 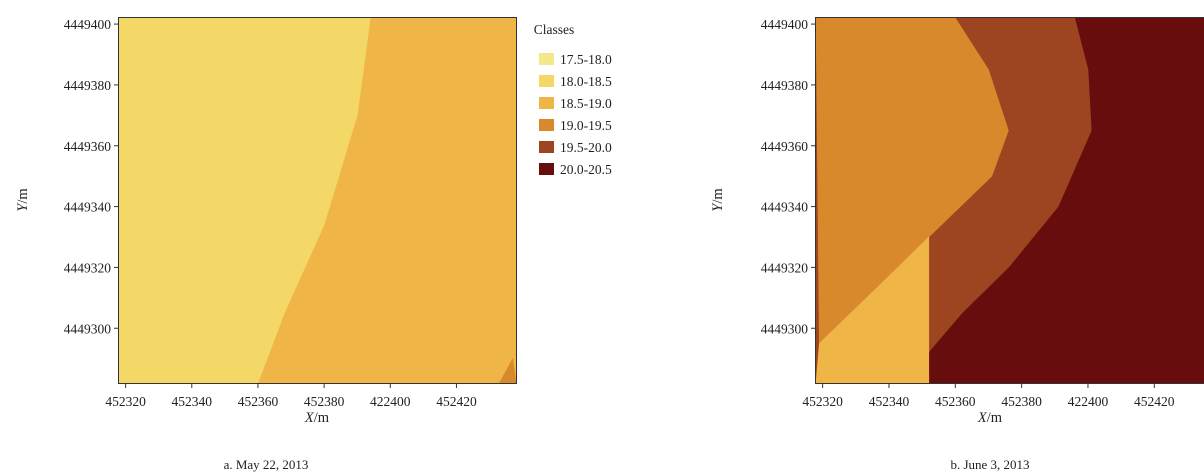 I want to click on legend-label: 18.0-18.5, so click(x=586, y=81).